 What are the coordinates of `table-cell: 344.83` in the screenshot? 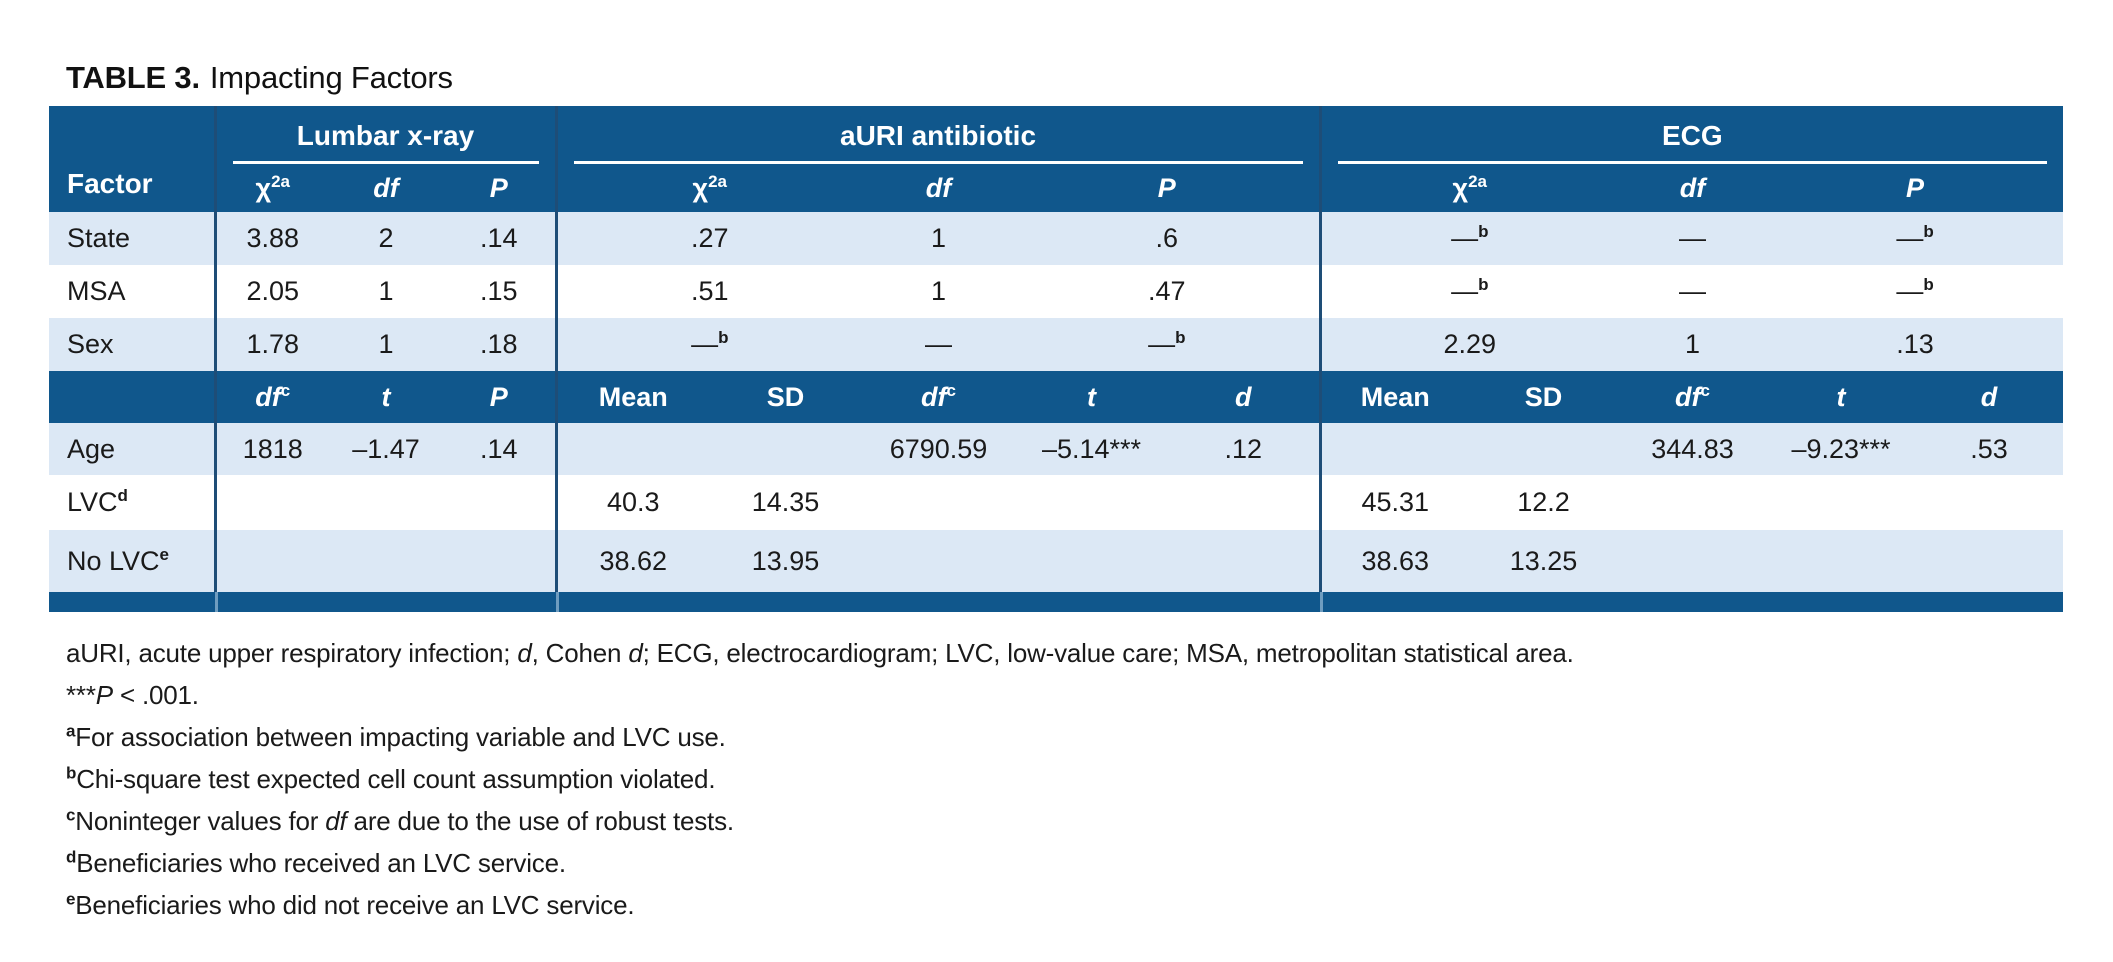 It's located at (1693, 449).